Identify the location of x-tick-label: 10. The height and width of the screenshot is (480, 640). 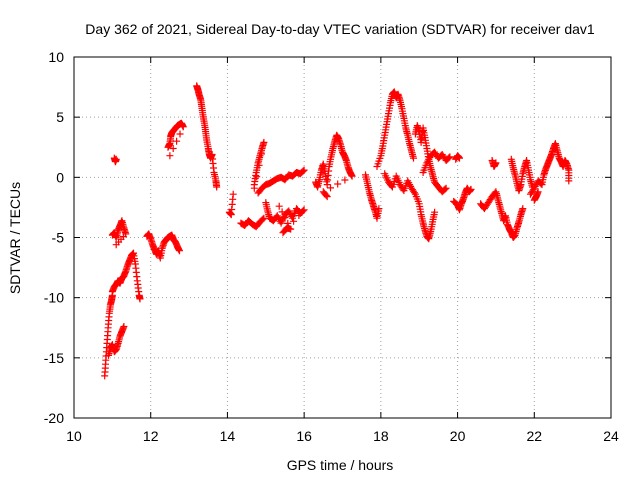
(74, 436).